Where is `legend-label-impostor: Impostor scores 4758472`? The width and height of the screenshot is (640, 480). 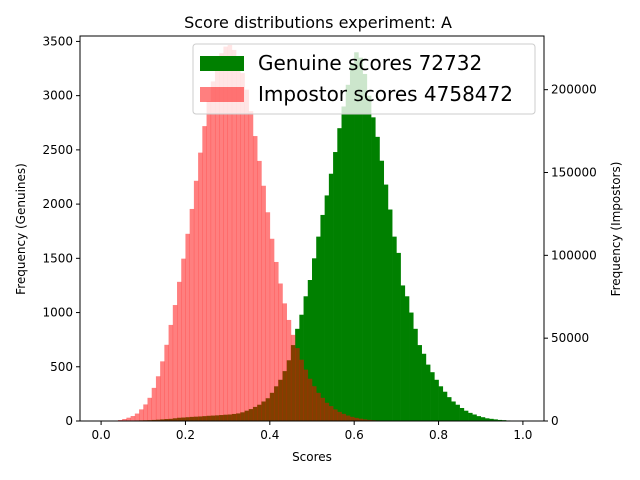 legend-label-impostor: Impostor scores 4758472 is located at coordinates (385, 94).